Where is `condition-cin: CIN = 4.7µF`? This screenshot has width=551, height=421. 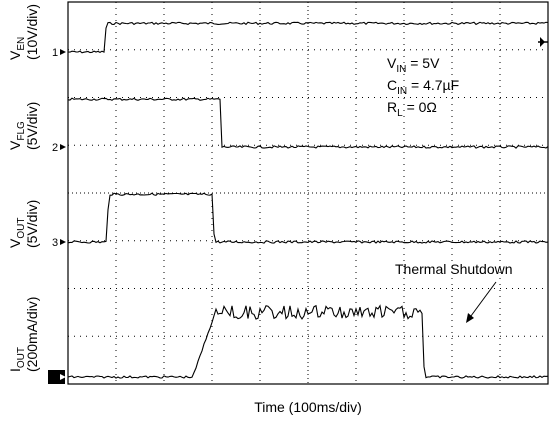 condition-cin: CIN = 4.7µF is located at coordinates (423, 87).